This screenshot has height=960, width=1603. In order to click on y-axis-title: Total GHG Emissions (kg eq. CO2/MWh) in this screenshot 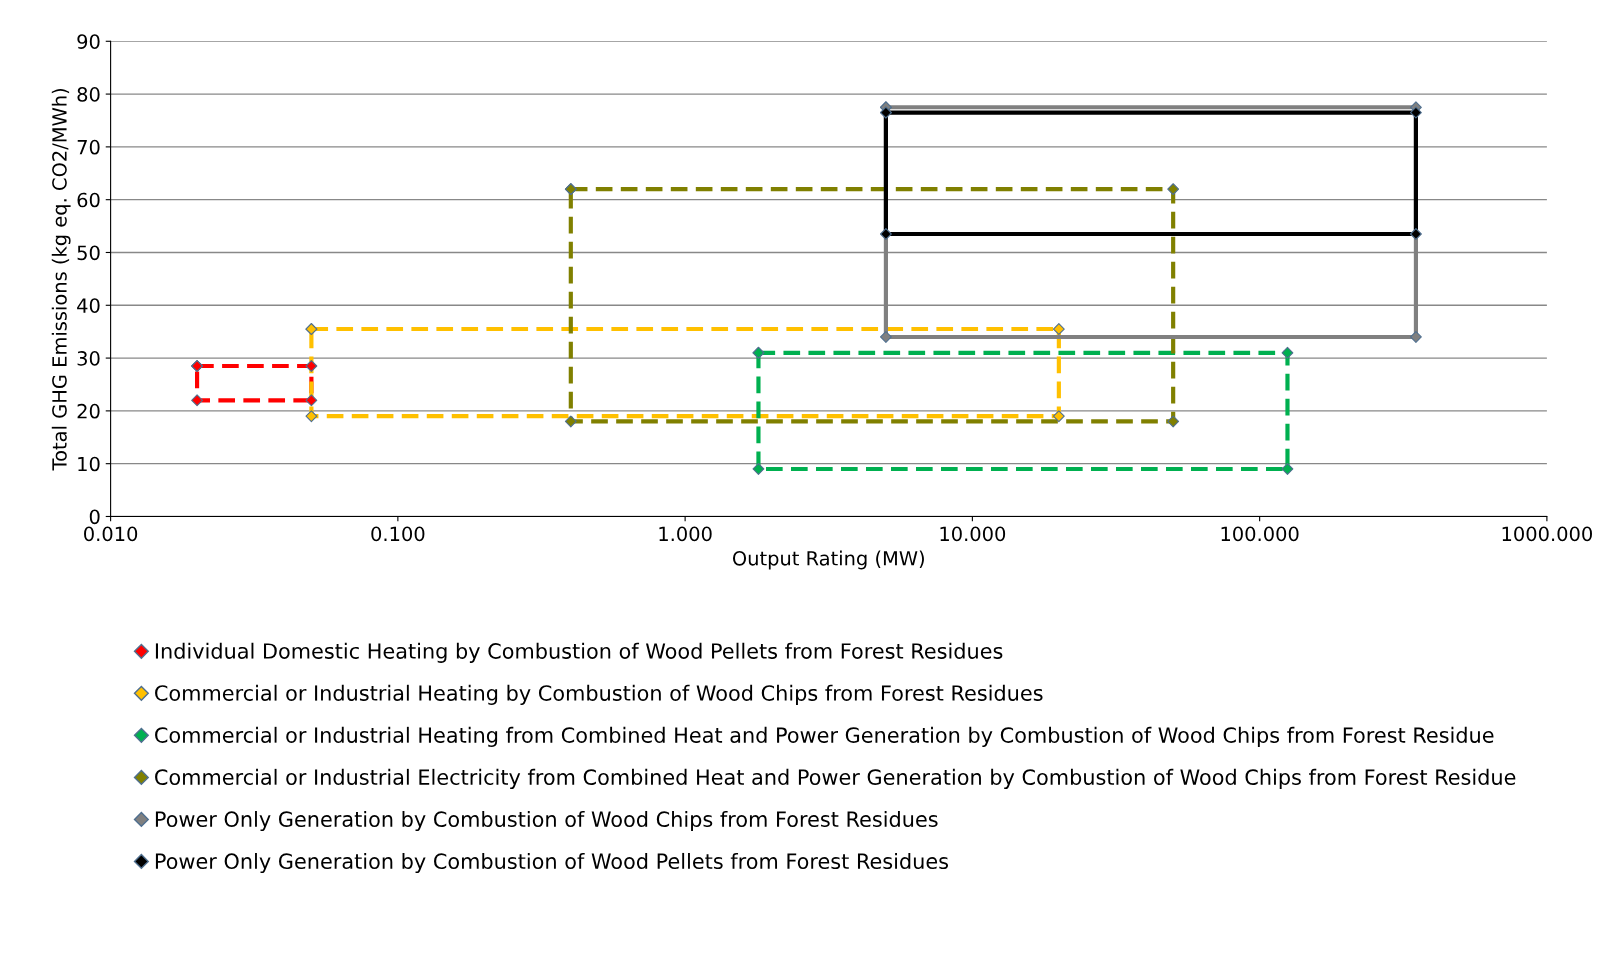, I will do `click(61, 279)`.